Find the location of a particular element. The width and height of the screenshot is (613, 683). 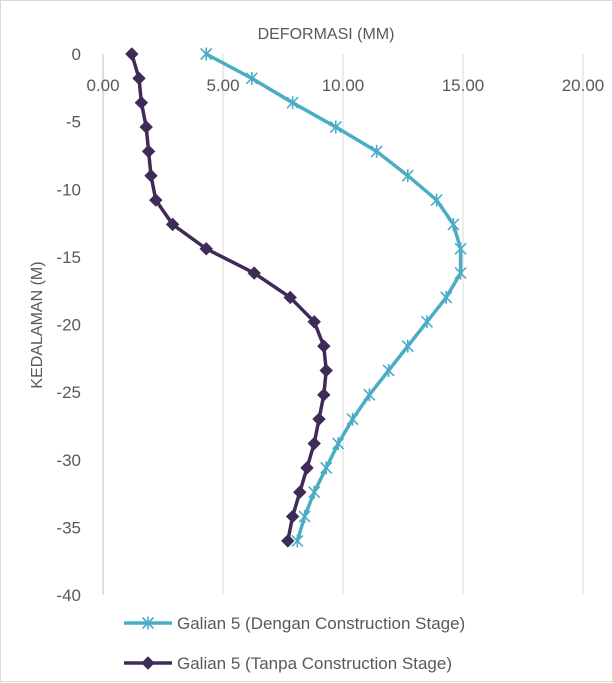

x-tick-label: 10.00 is located at coordinates (343, 85).